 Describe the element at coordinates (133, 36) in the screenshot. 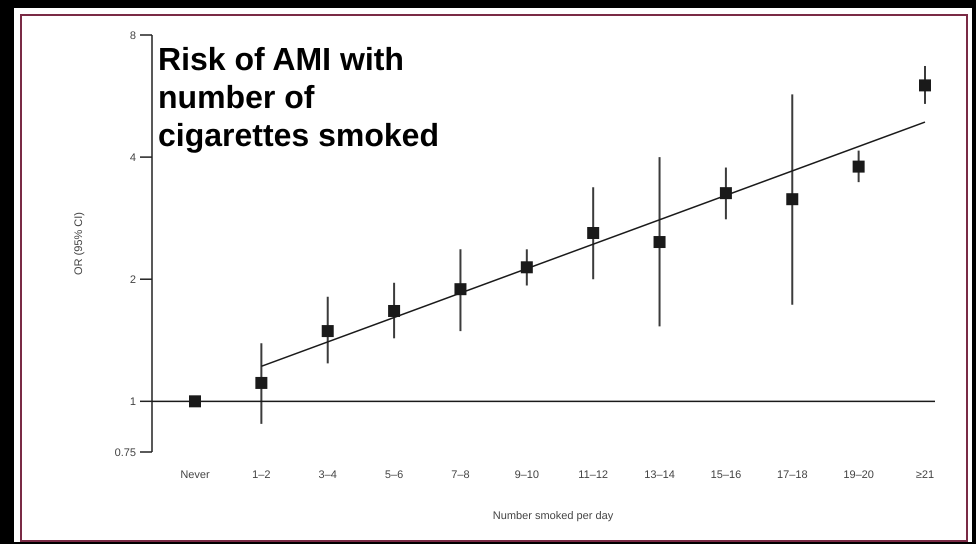

I see `y-tick-label: 8` at that location.